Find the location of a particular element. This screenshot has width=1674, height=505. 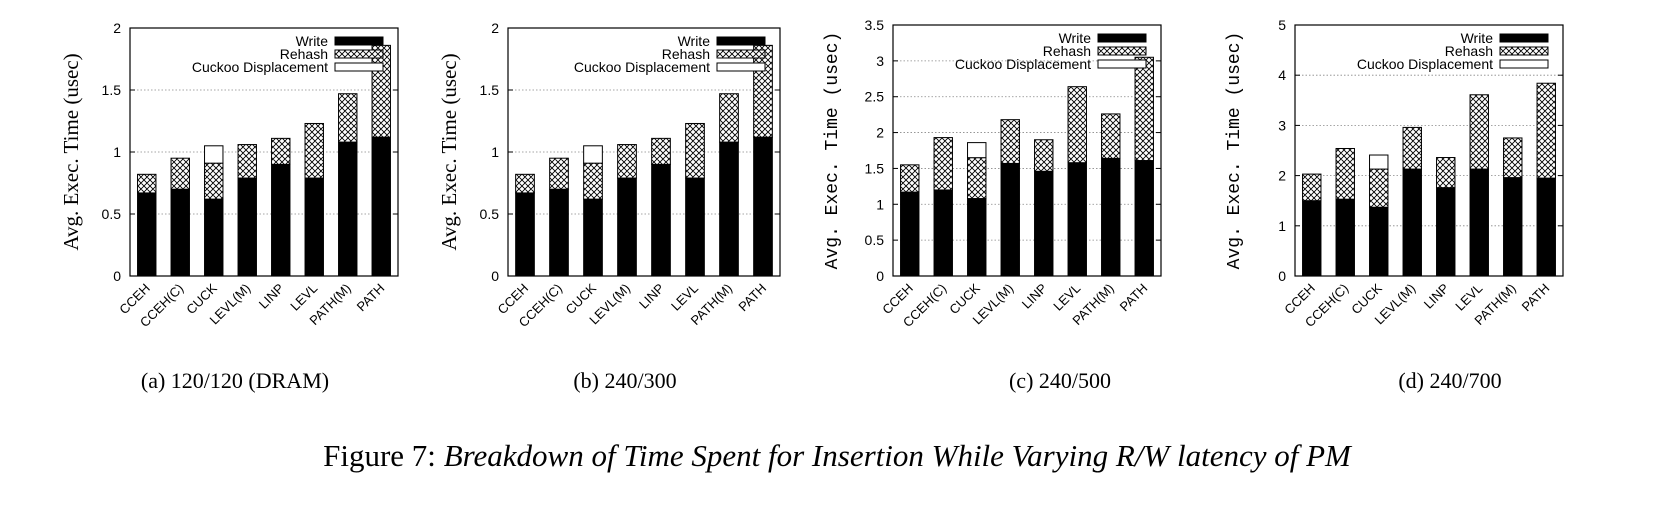

subcaption-a: (a) 120/120 (DRAM) is located at coordinates (235, 380).